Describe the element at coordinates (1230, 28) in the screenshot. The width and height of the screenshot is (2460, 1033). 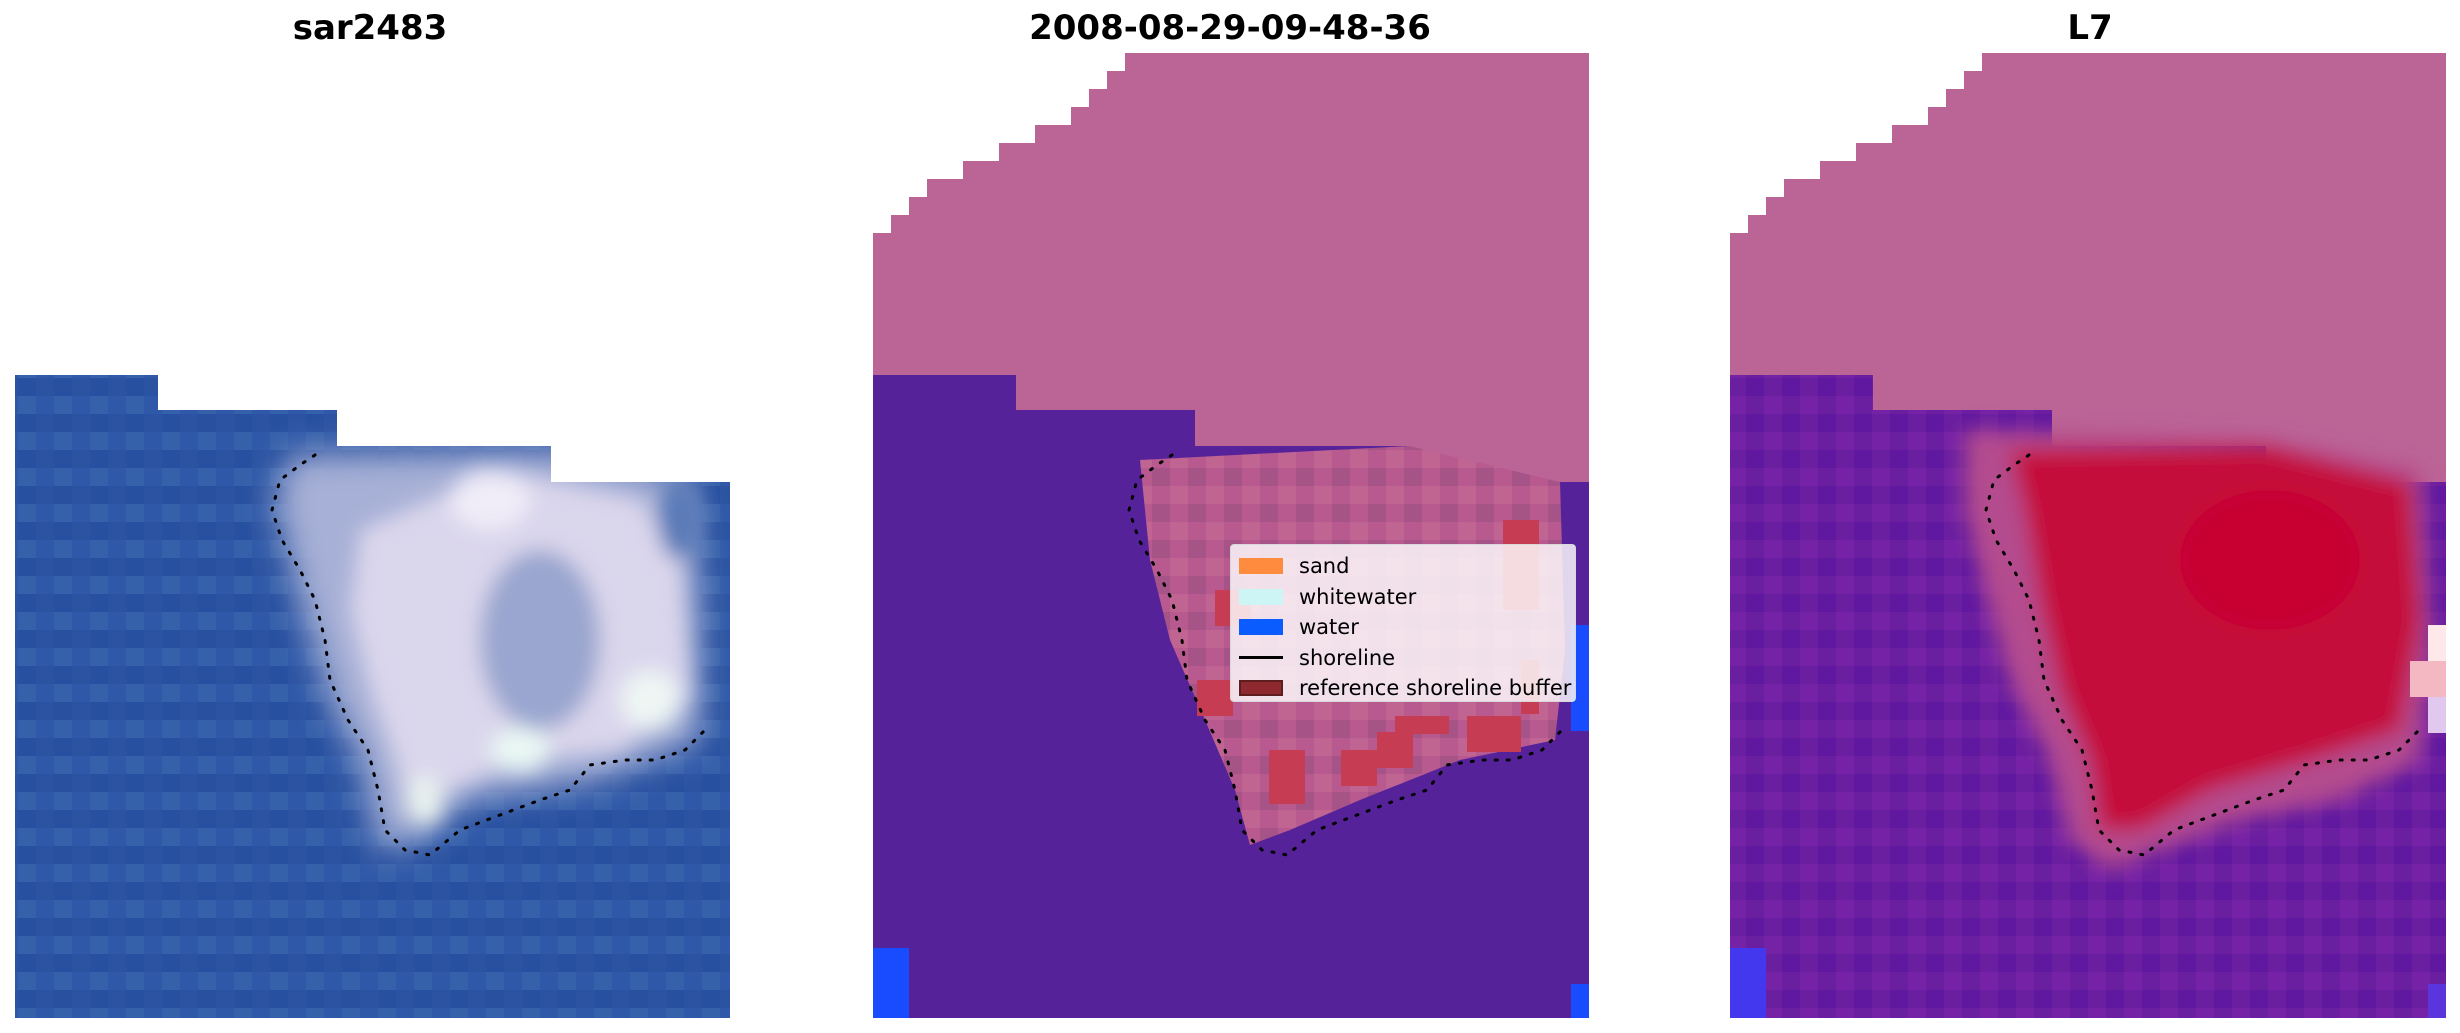
I see `panel-title-classified: 2008-08-29-09-48-36` at that location.